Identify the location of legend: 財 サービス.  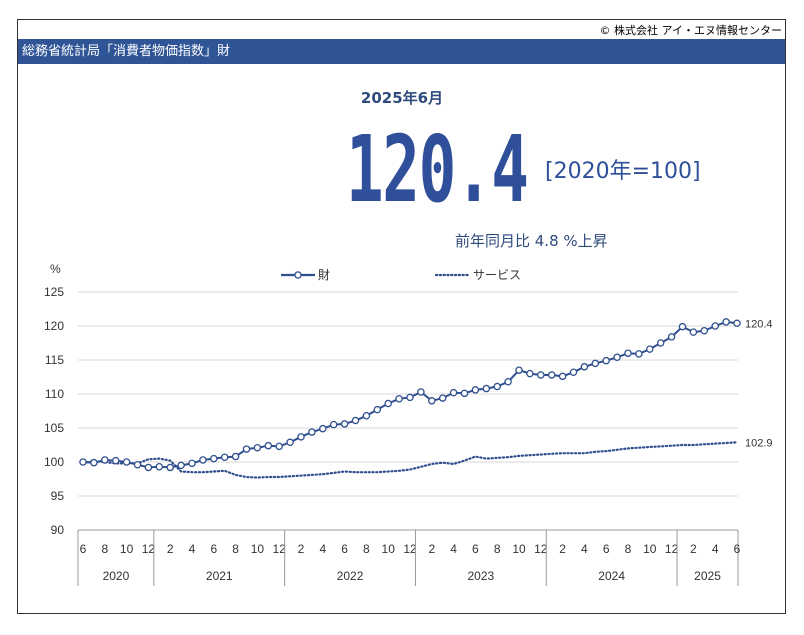
(401, 274).